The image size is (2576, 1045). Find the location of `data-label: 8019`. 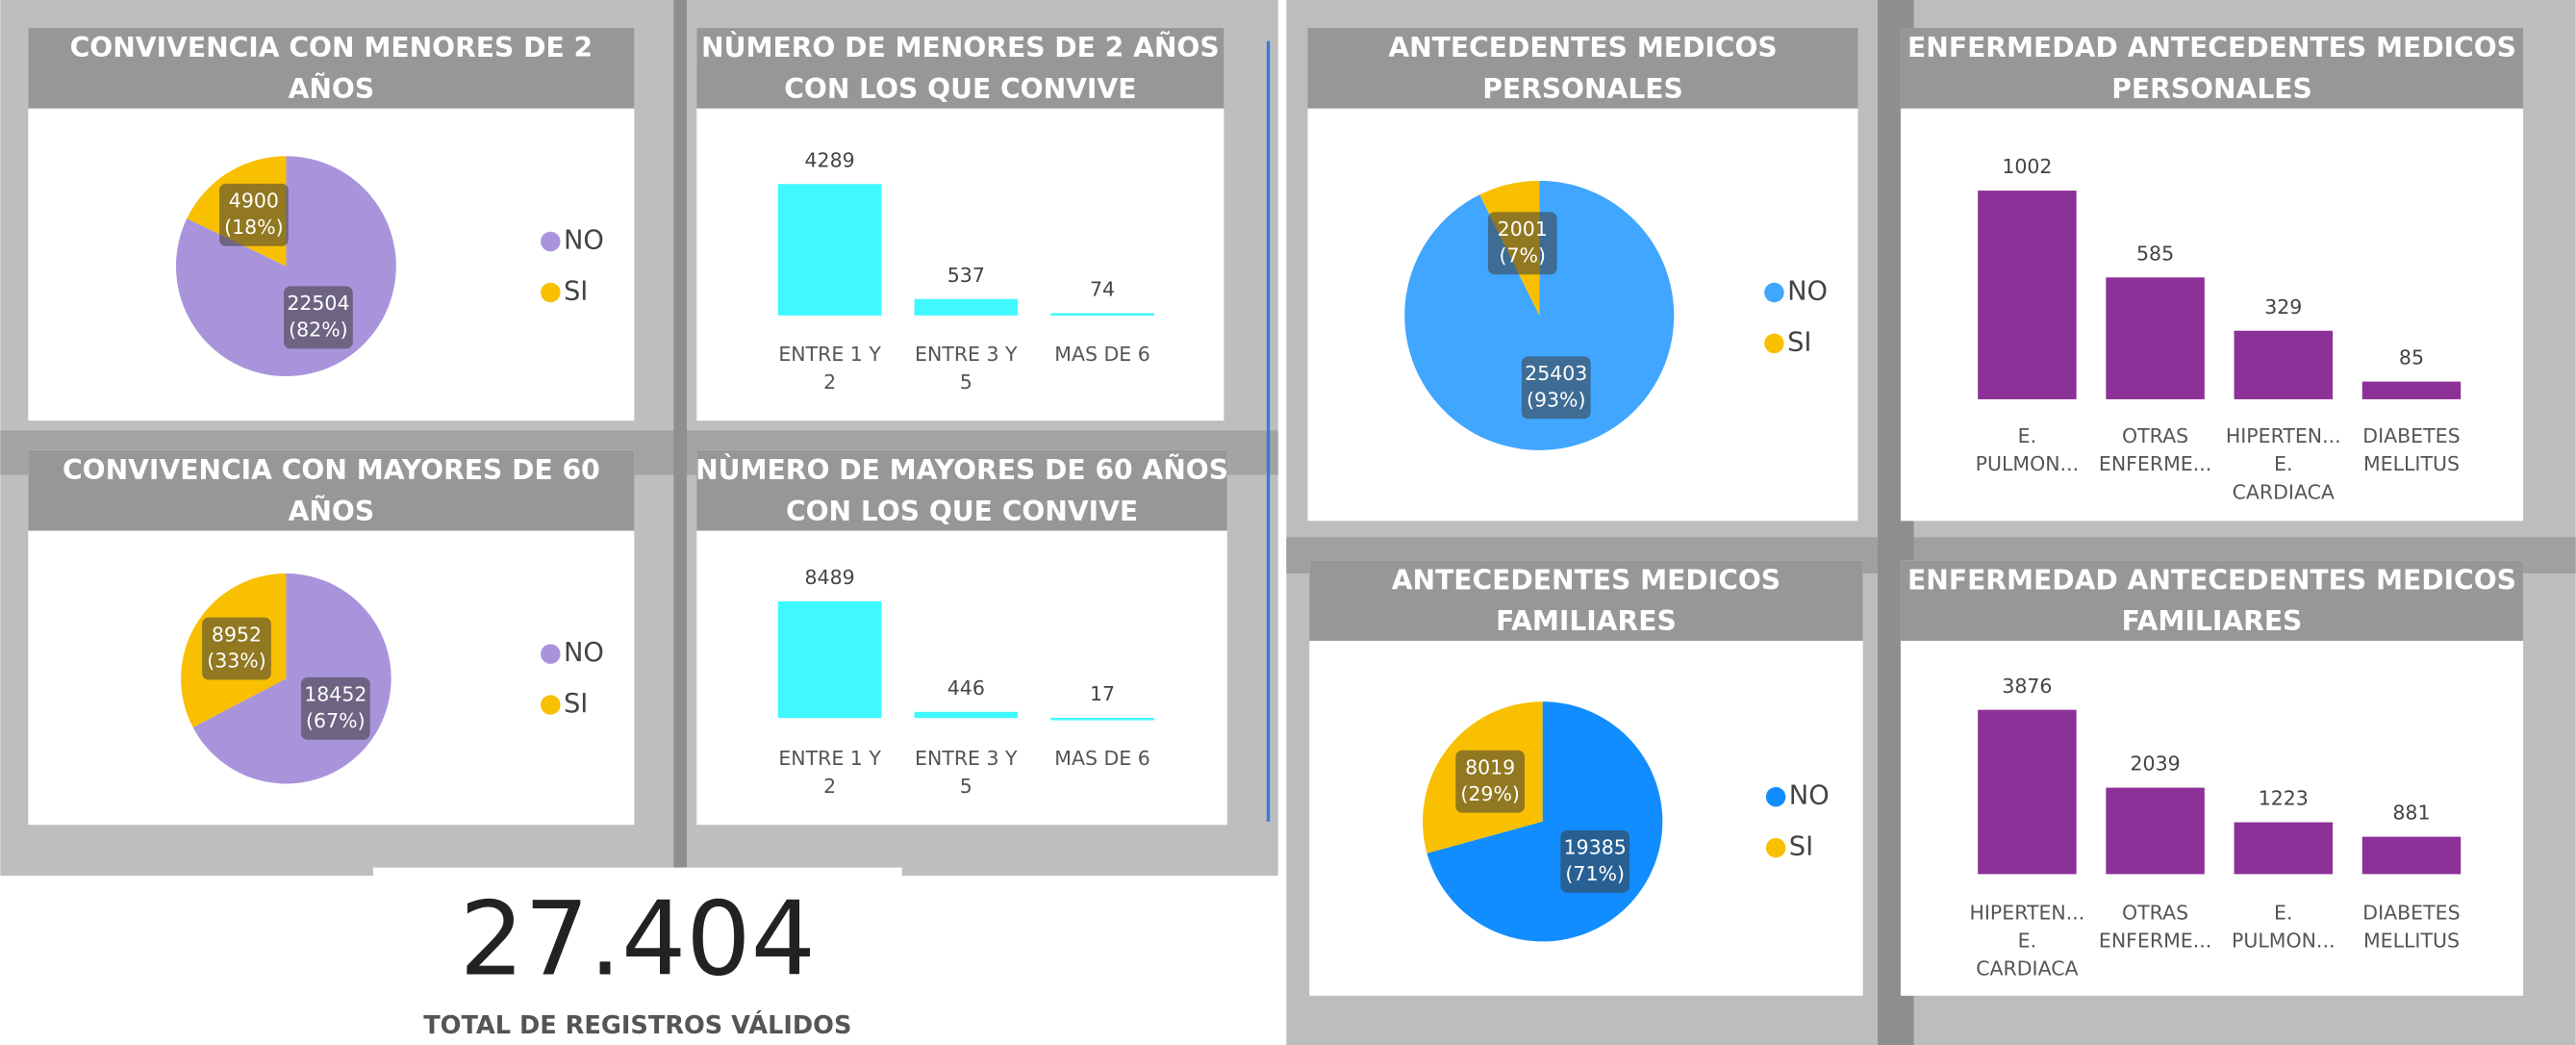

data-label: 8019 is located at coordinates (1490, 767).